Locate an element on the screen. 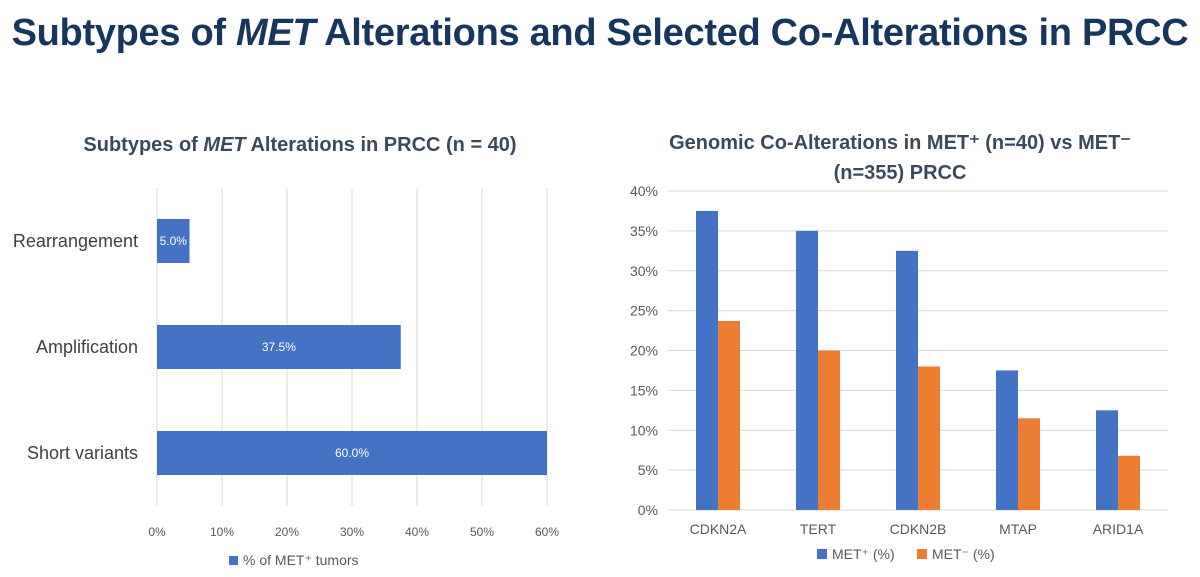  category-label: MTAP is located at coordinates (1018, 529).